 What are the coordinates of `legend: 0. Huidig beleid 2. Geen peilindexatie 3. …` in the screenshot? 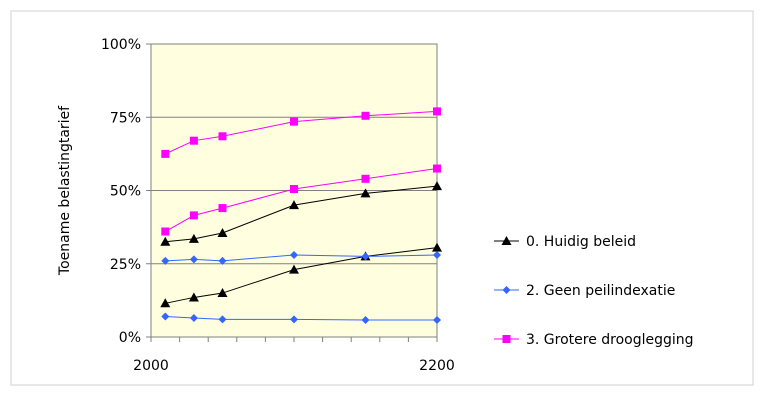 It's located at (594, 291).